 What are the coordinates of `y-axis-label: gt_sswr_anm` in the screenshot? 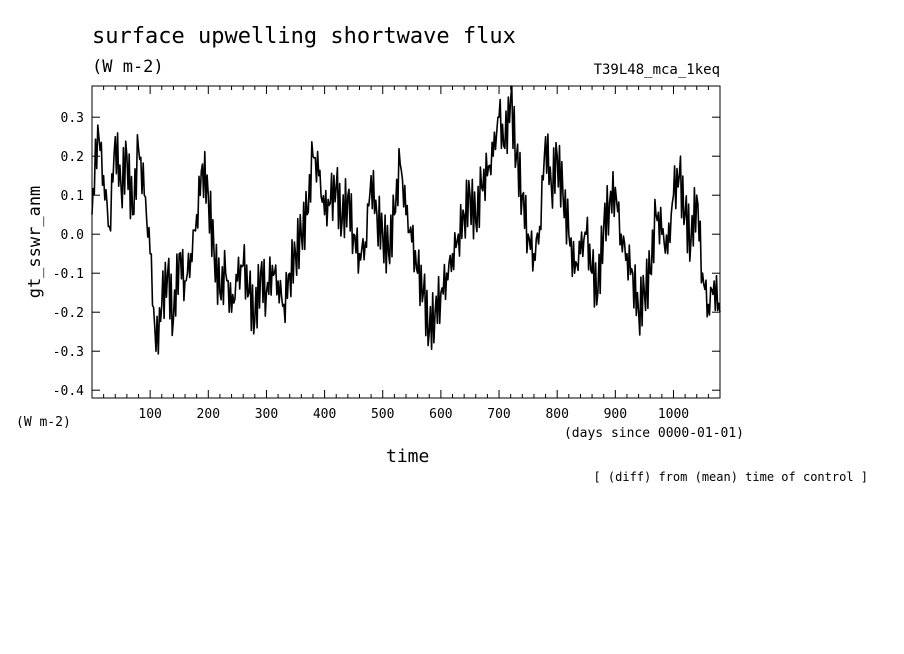 It's located at (35, 242).